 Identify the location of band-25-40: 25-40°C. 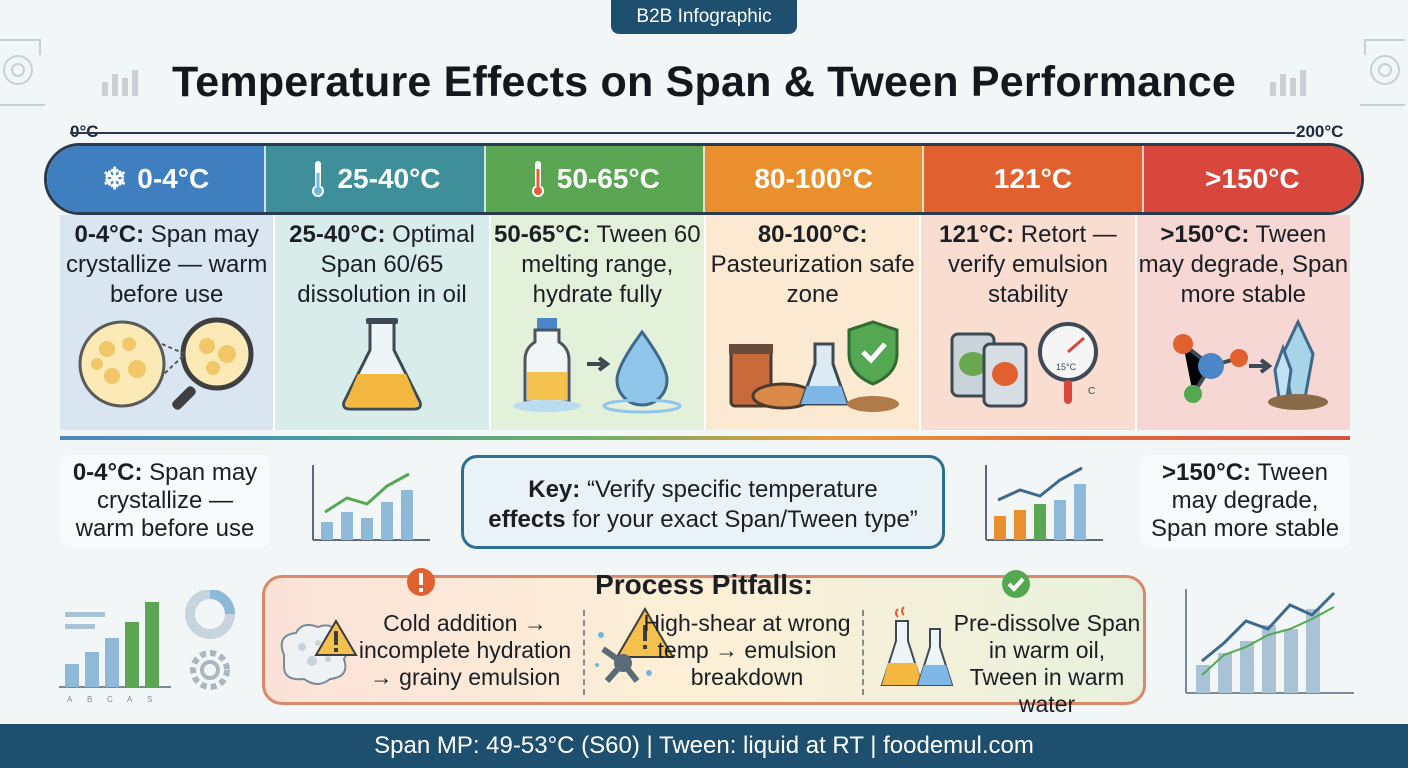
(376, 179).